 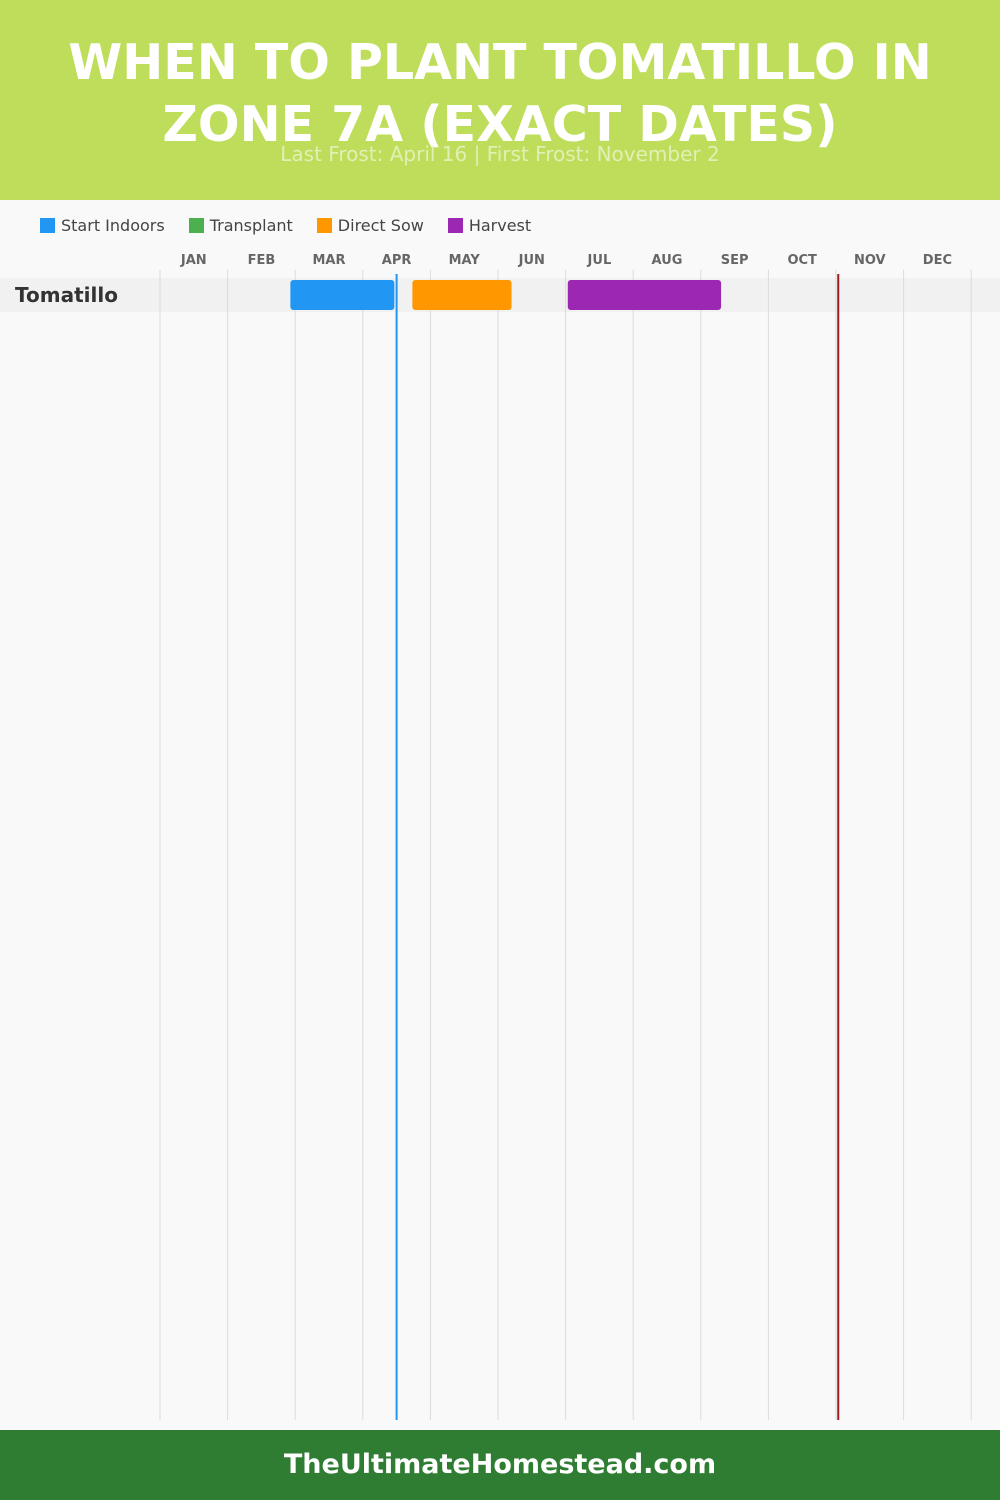 I want to click on month-tick-label: NOV, so click(x=870, y=260).